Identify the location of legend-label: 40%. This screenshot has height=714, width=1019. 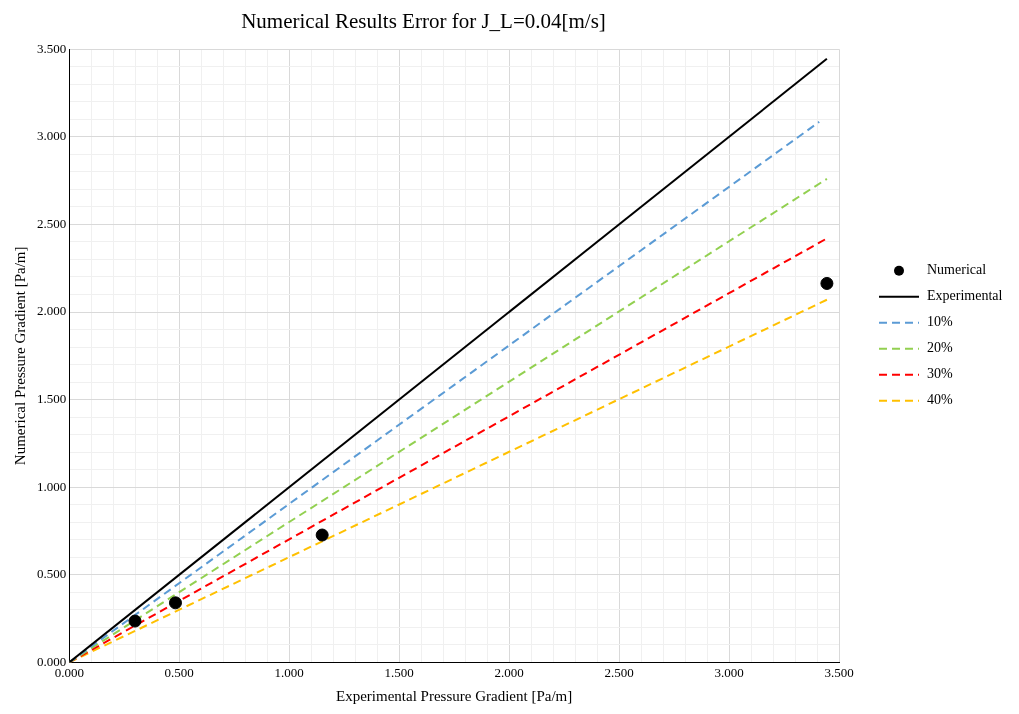
(940, 400).